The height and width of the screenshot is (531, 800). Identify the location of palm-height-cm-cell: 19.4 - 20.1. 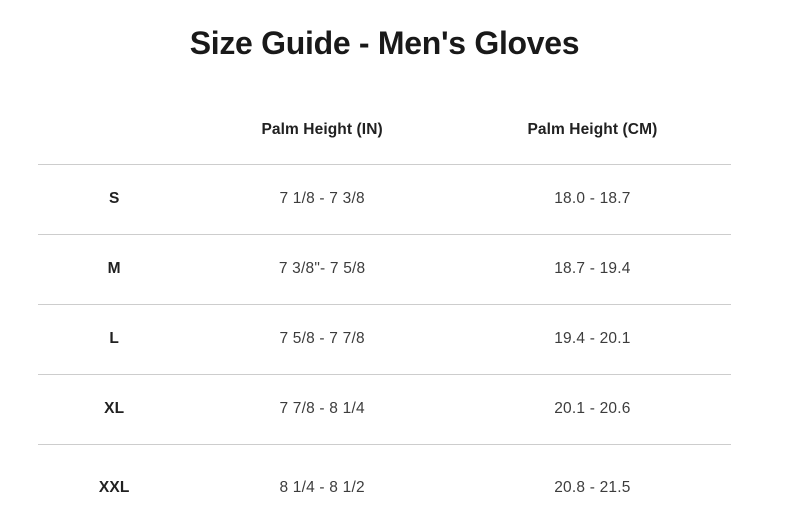
(592, 339).